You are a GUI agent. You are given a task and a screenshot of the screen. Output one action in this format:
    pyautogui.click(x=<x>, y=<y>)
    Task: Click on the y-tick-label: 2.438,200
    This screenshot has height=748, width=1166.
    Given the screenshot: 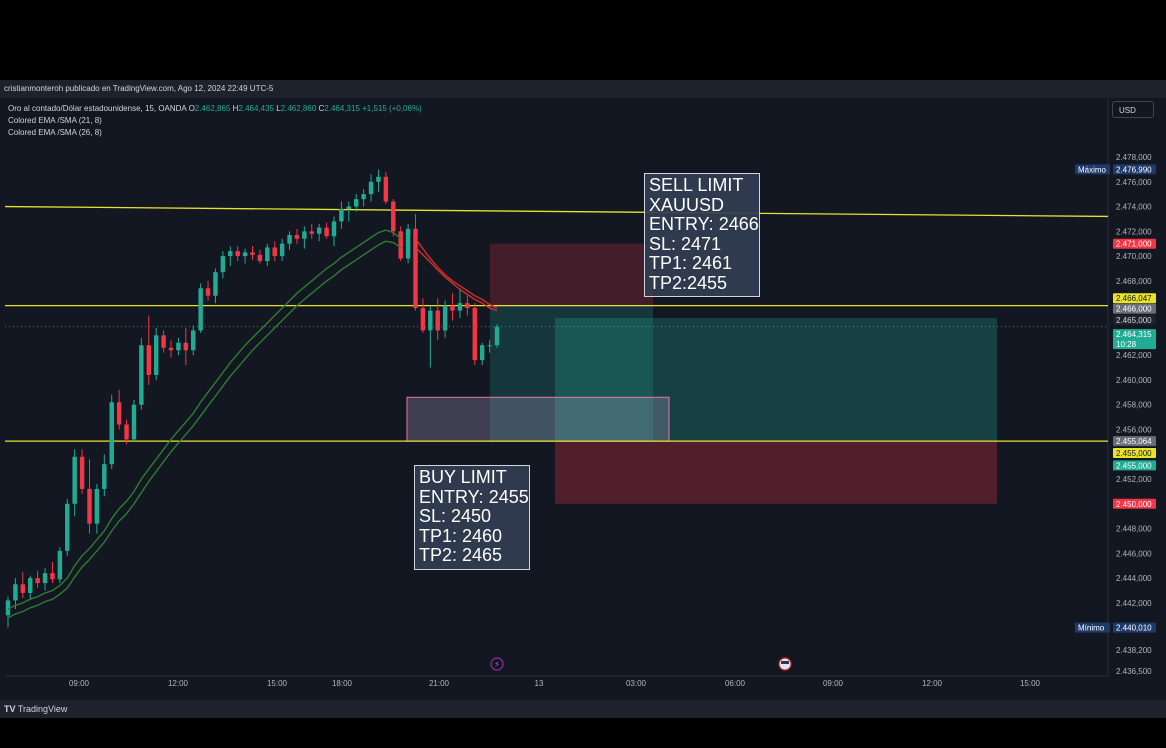 What is the action you would take?
    pyautogui.click(x=1134, y=650)
    